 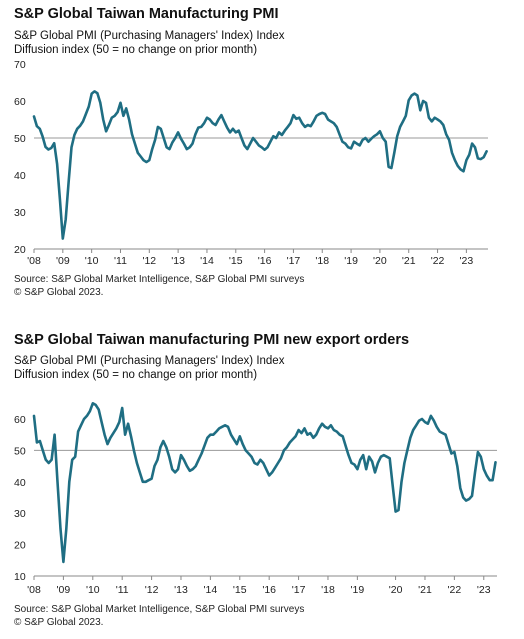 What do you see at coordinates (20, 577) in the screenshot?
I see `y-tick-label: 10` at bounding box center [20, 577].